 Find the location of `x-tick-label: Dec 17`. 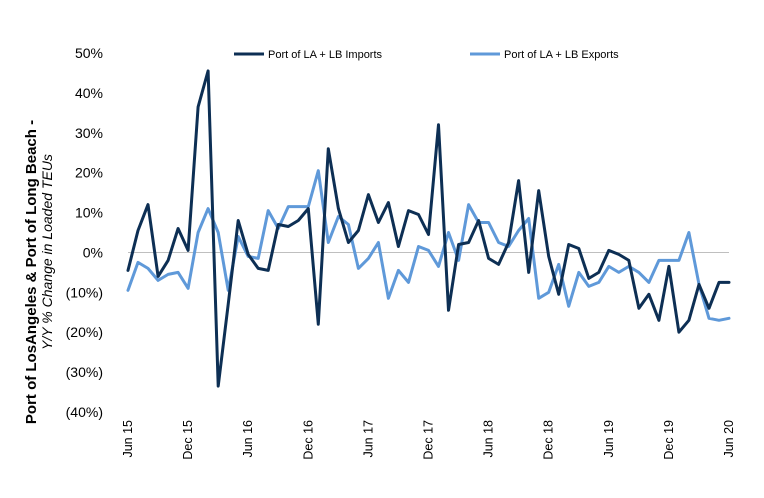

x-tick-label: Dec 17 is located at coordinates (429, 440).